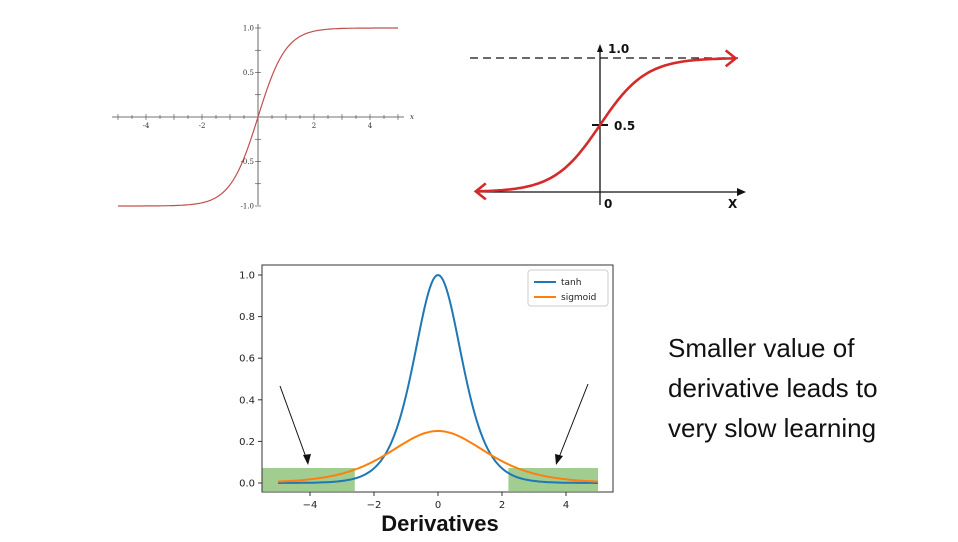 Image resolution: width=958 pixels, height=542 pixels. I want to click on sigmoid-curve, so click(605, 125).